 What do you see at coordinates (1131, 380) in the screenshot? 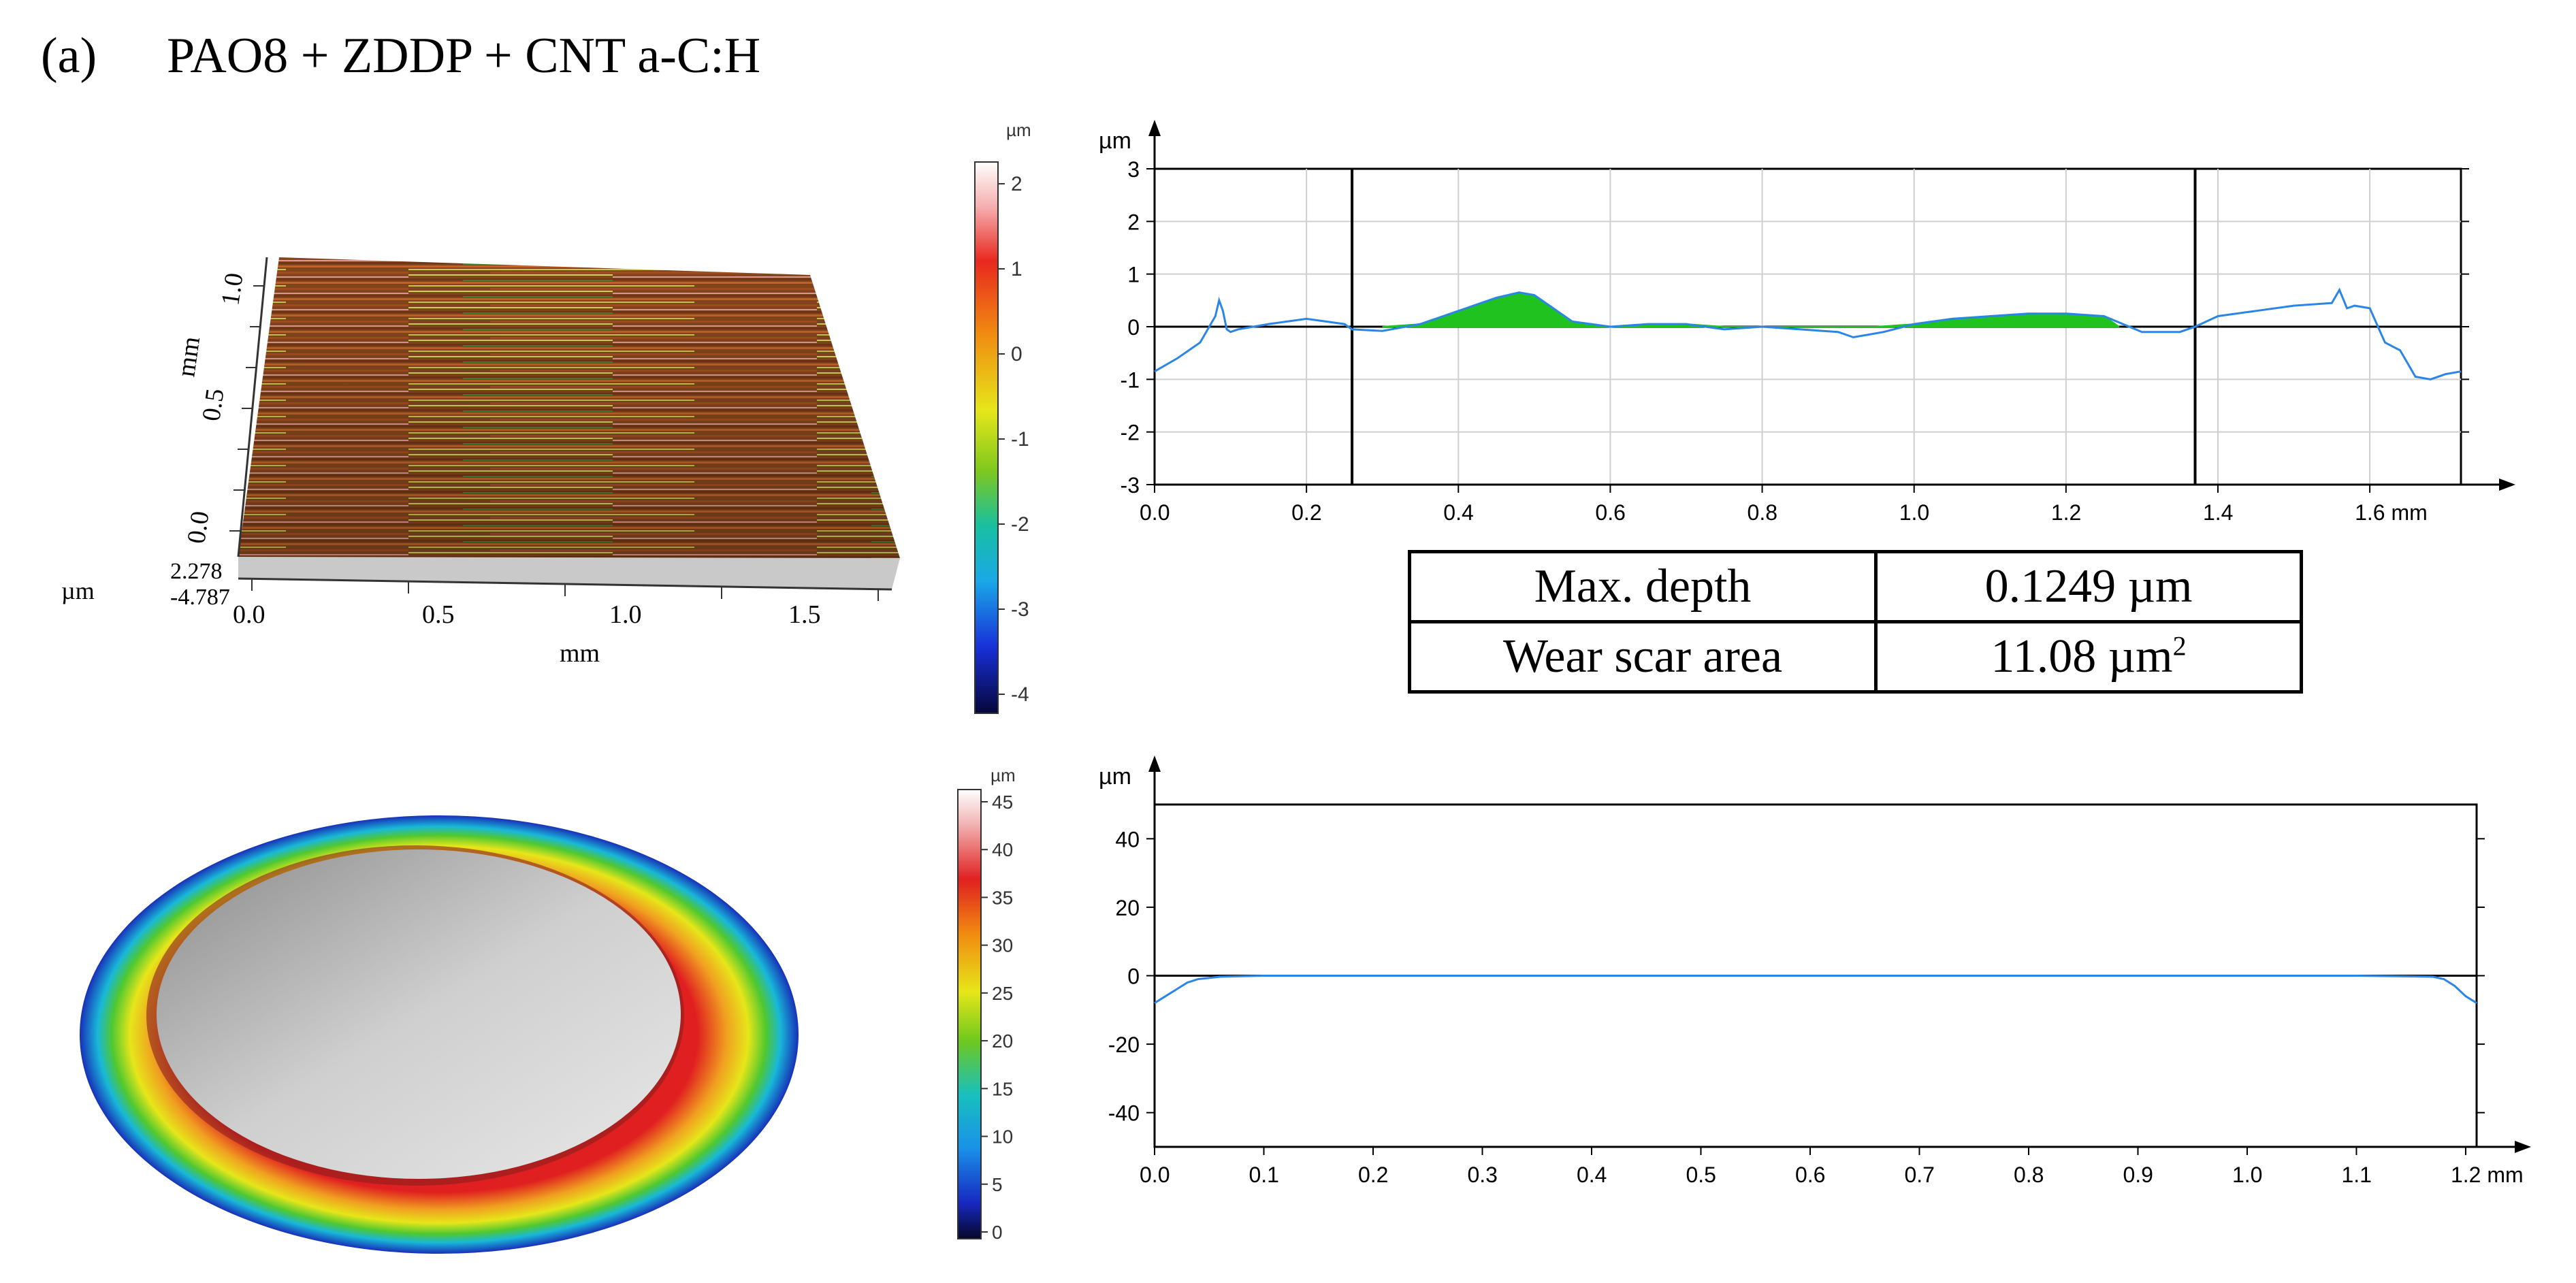
I see `y-tick-label: -1` at bounding box center [1131, 380].